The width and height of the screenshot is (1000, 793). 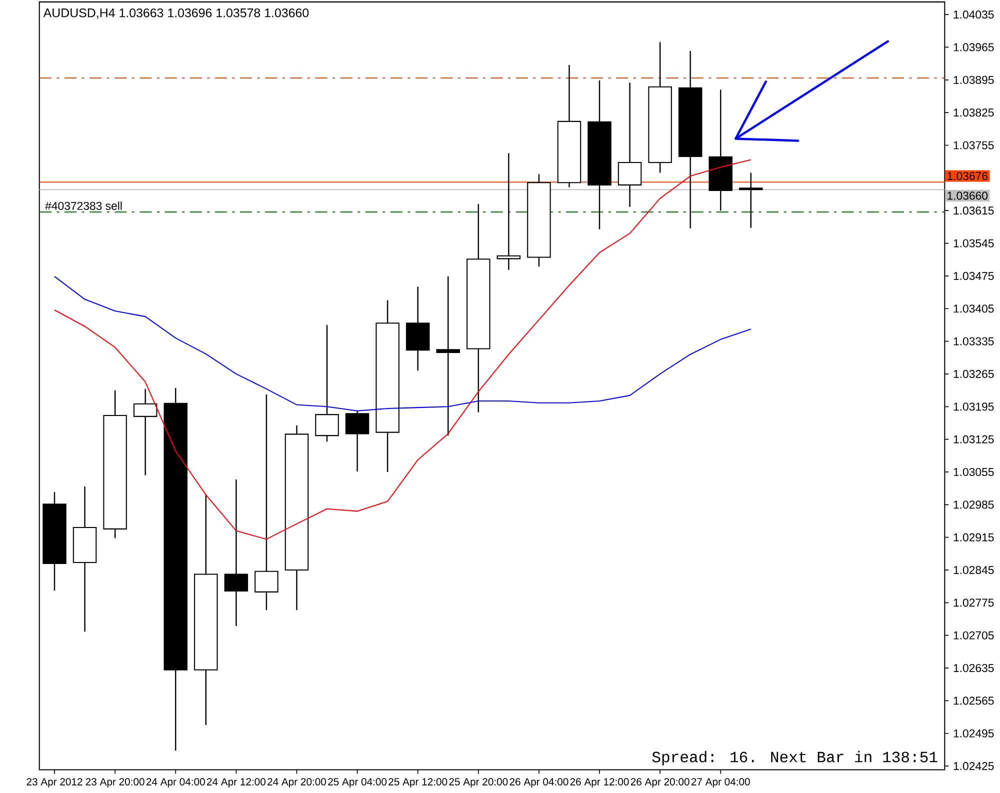 I want to click on y-tick-label: 1.04035, so click(x=974, y=14).